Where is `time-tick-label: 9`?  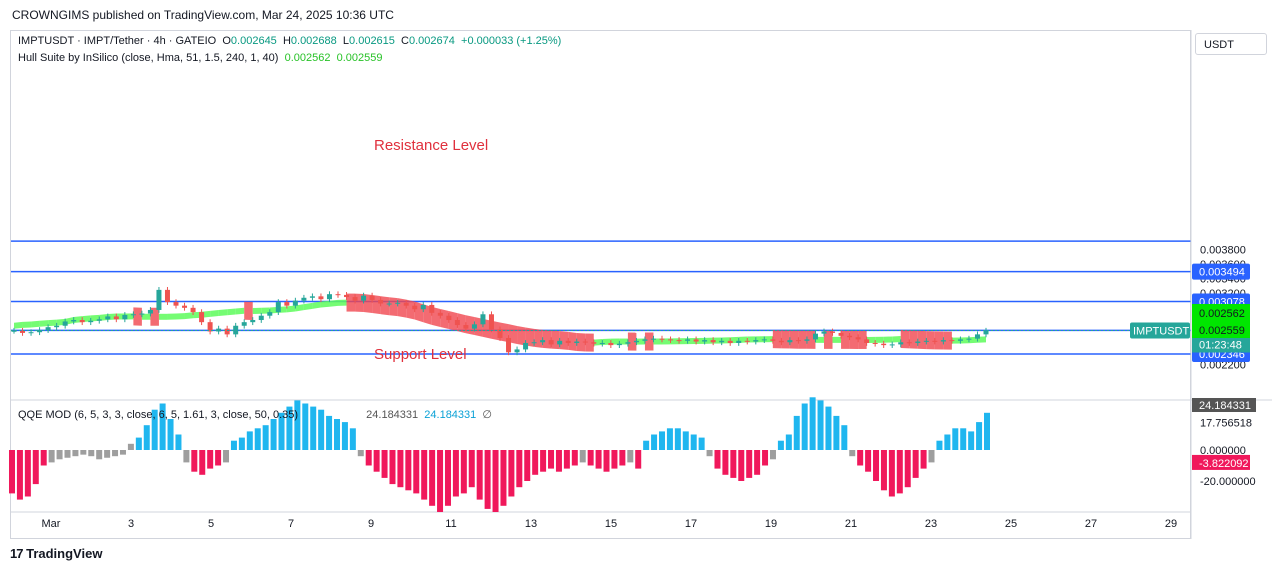 time-tick-label: 9 is located at coordinates (371, 524).